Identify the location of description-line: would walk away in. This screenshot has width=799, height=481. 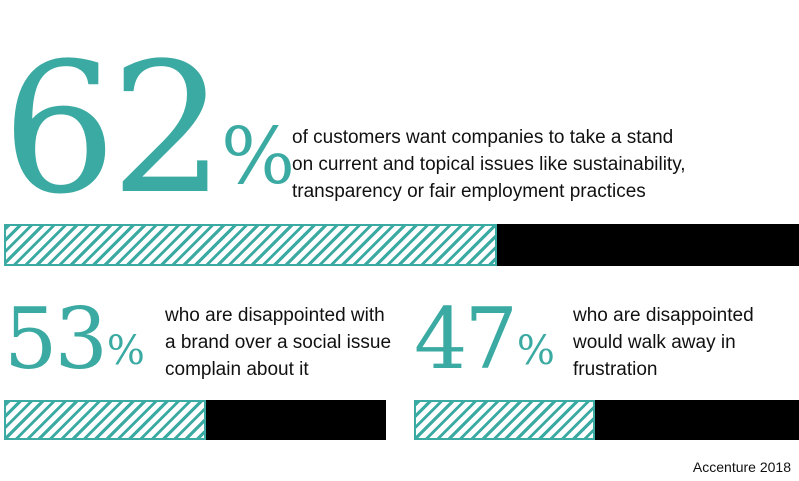
(654, 342).